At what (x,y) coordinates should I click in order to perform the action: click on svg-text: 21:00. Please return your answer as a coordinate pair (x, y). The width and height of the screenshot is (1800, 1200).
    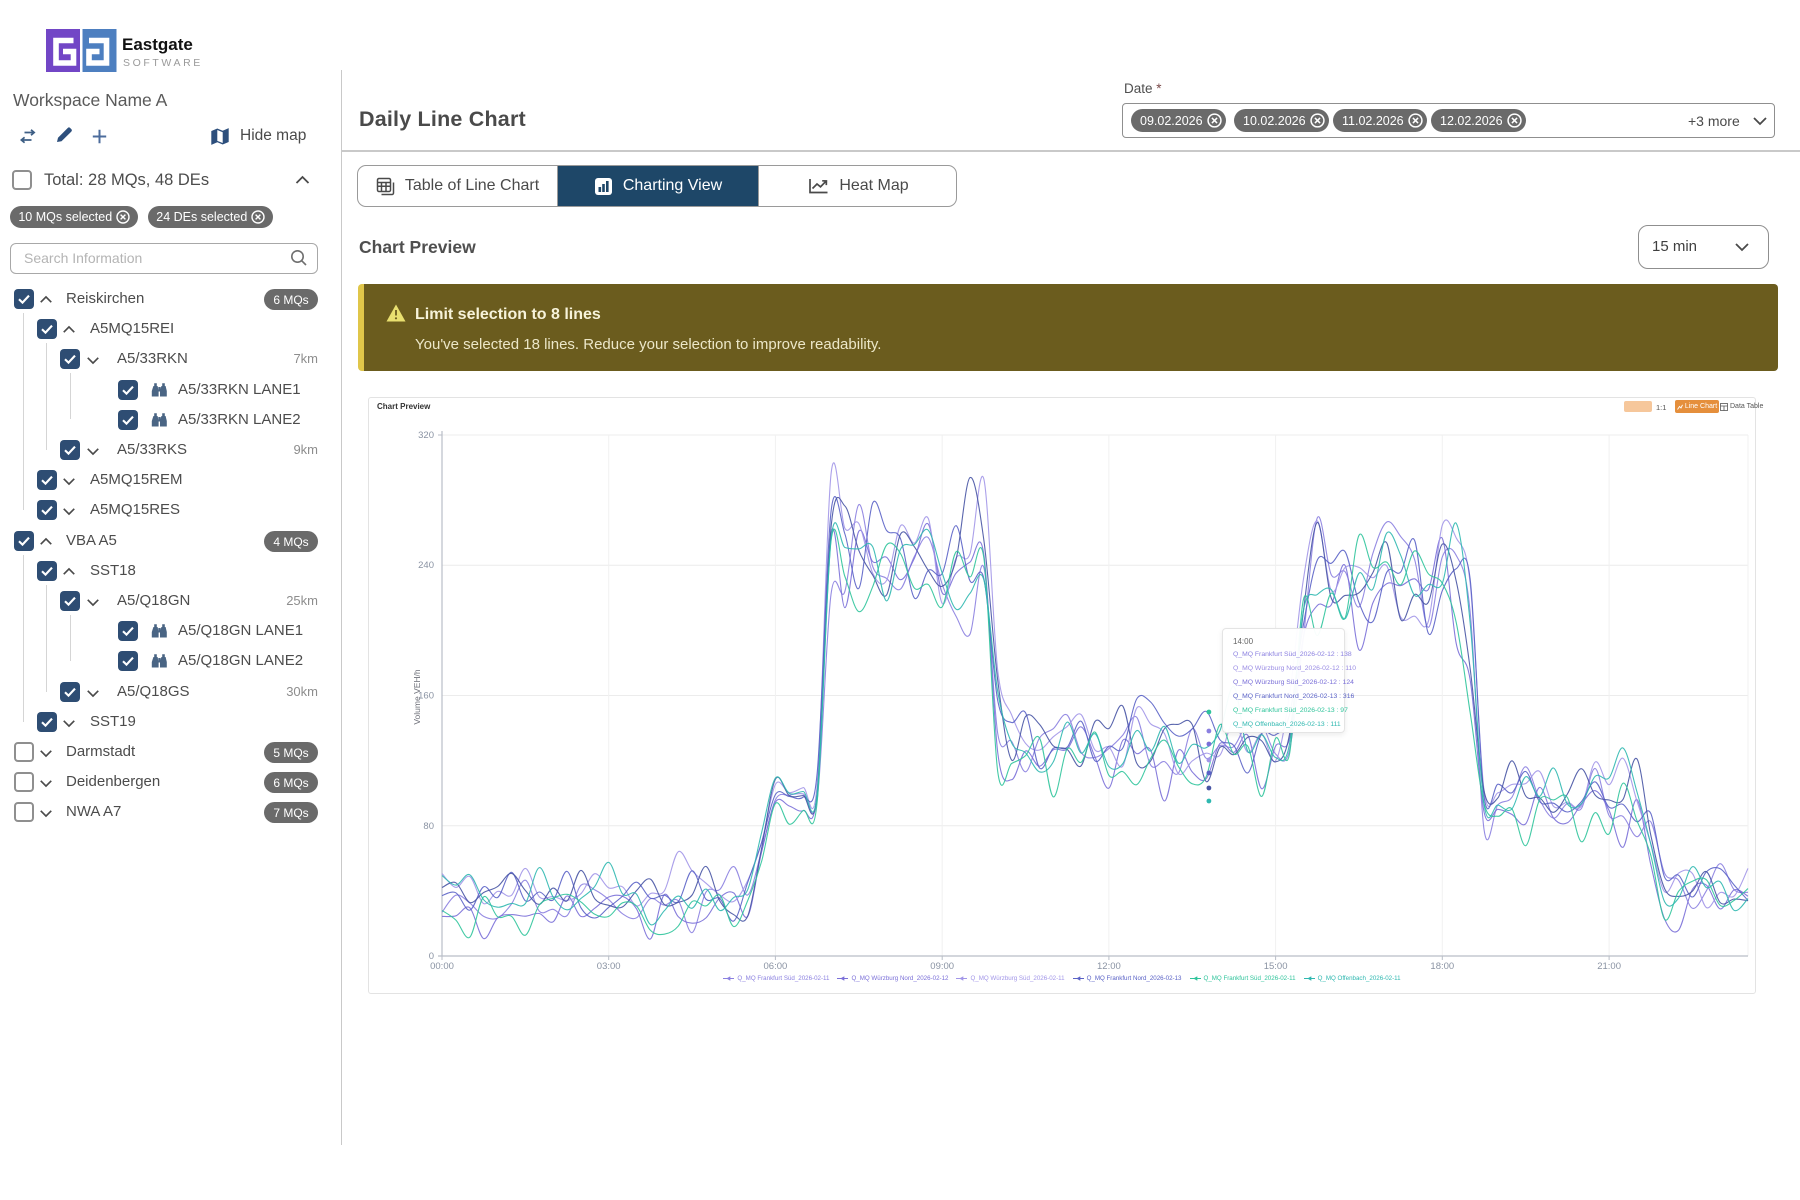
    Looking at the image, I should click on (1609, 966).